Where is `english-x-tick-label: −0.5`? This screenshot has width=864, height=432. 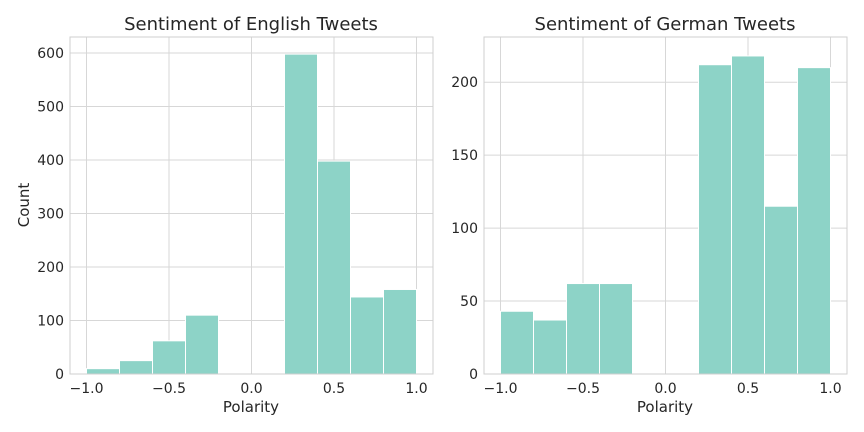
english-x-tick-label: −0.5 is located at coordinates (169, 389).